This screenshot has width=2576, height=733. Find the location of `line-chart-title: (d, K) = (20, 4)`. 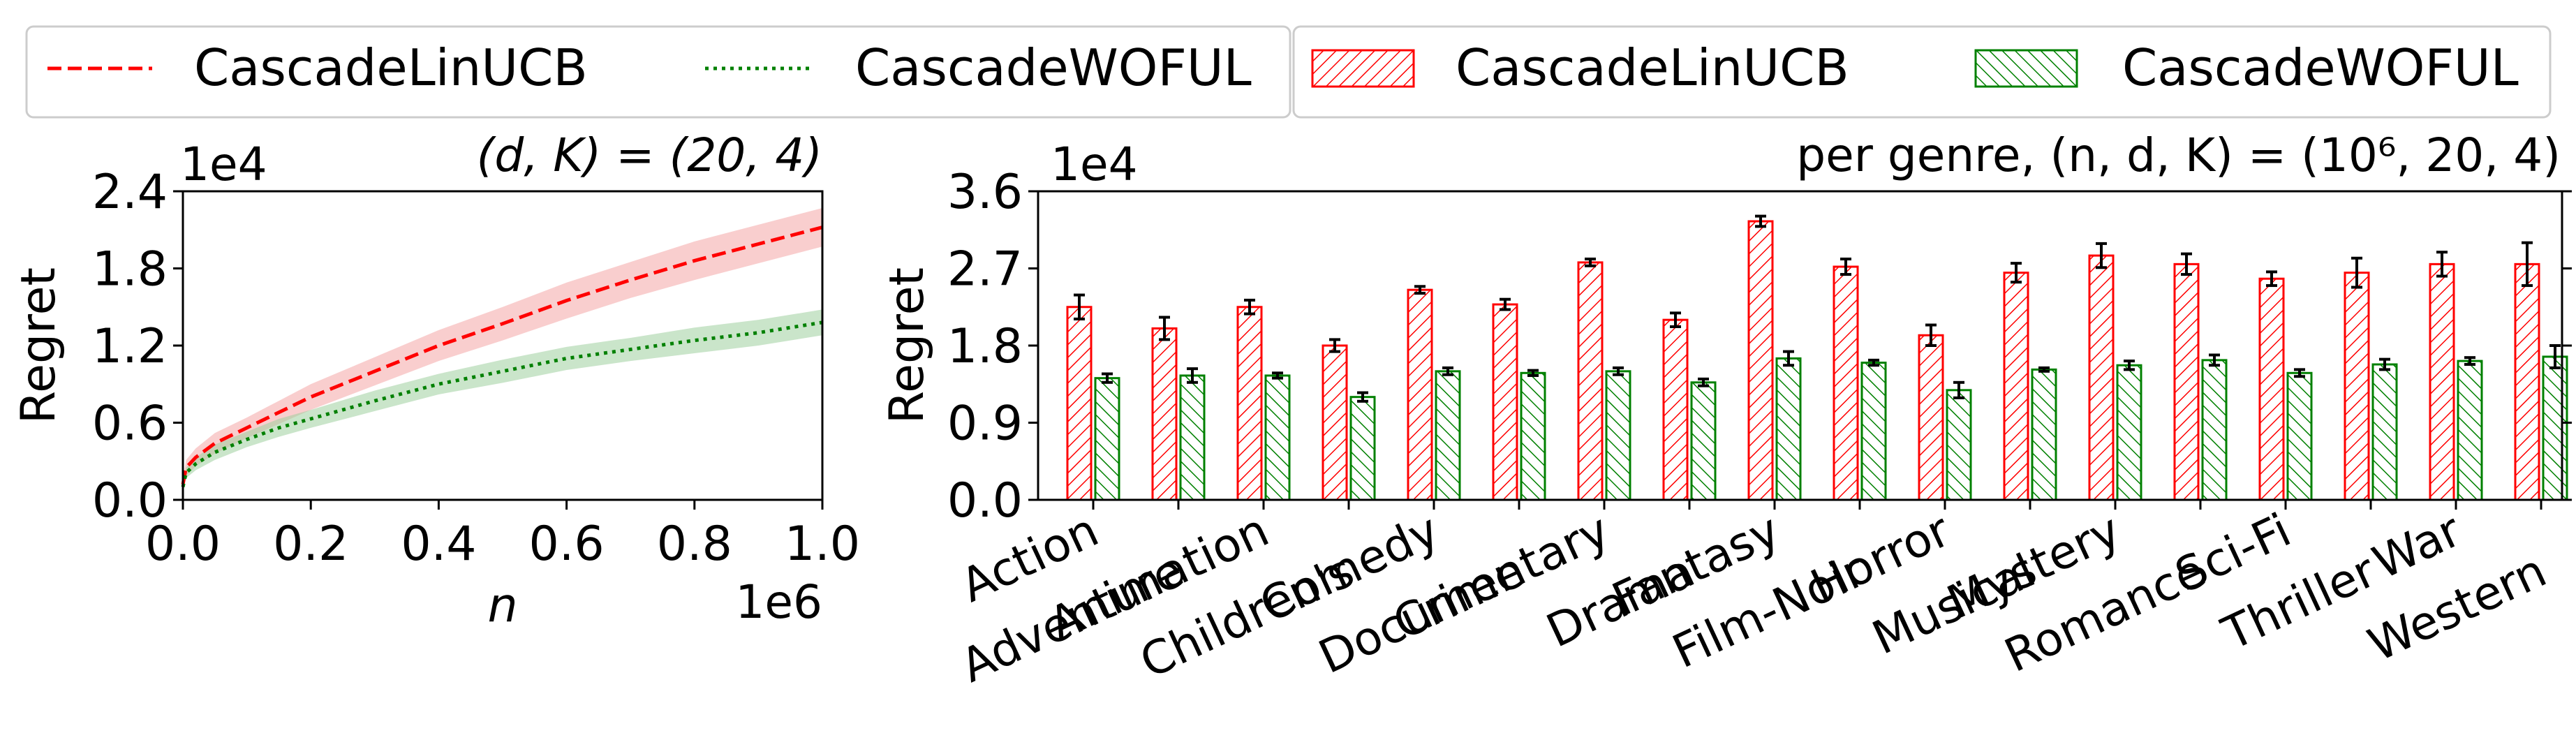

line-chart-title: (d, K) = (20, 4) is located at coordinates (649, 155).